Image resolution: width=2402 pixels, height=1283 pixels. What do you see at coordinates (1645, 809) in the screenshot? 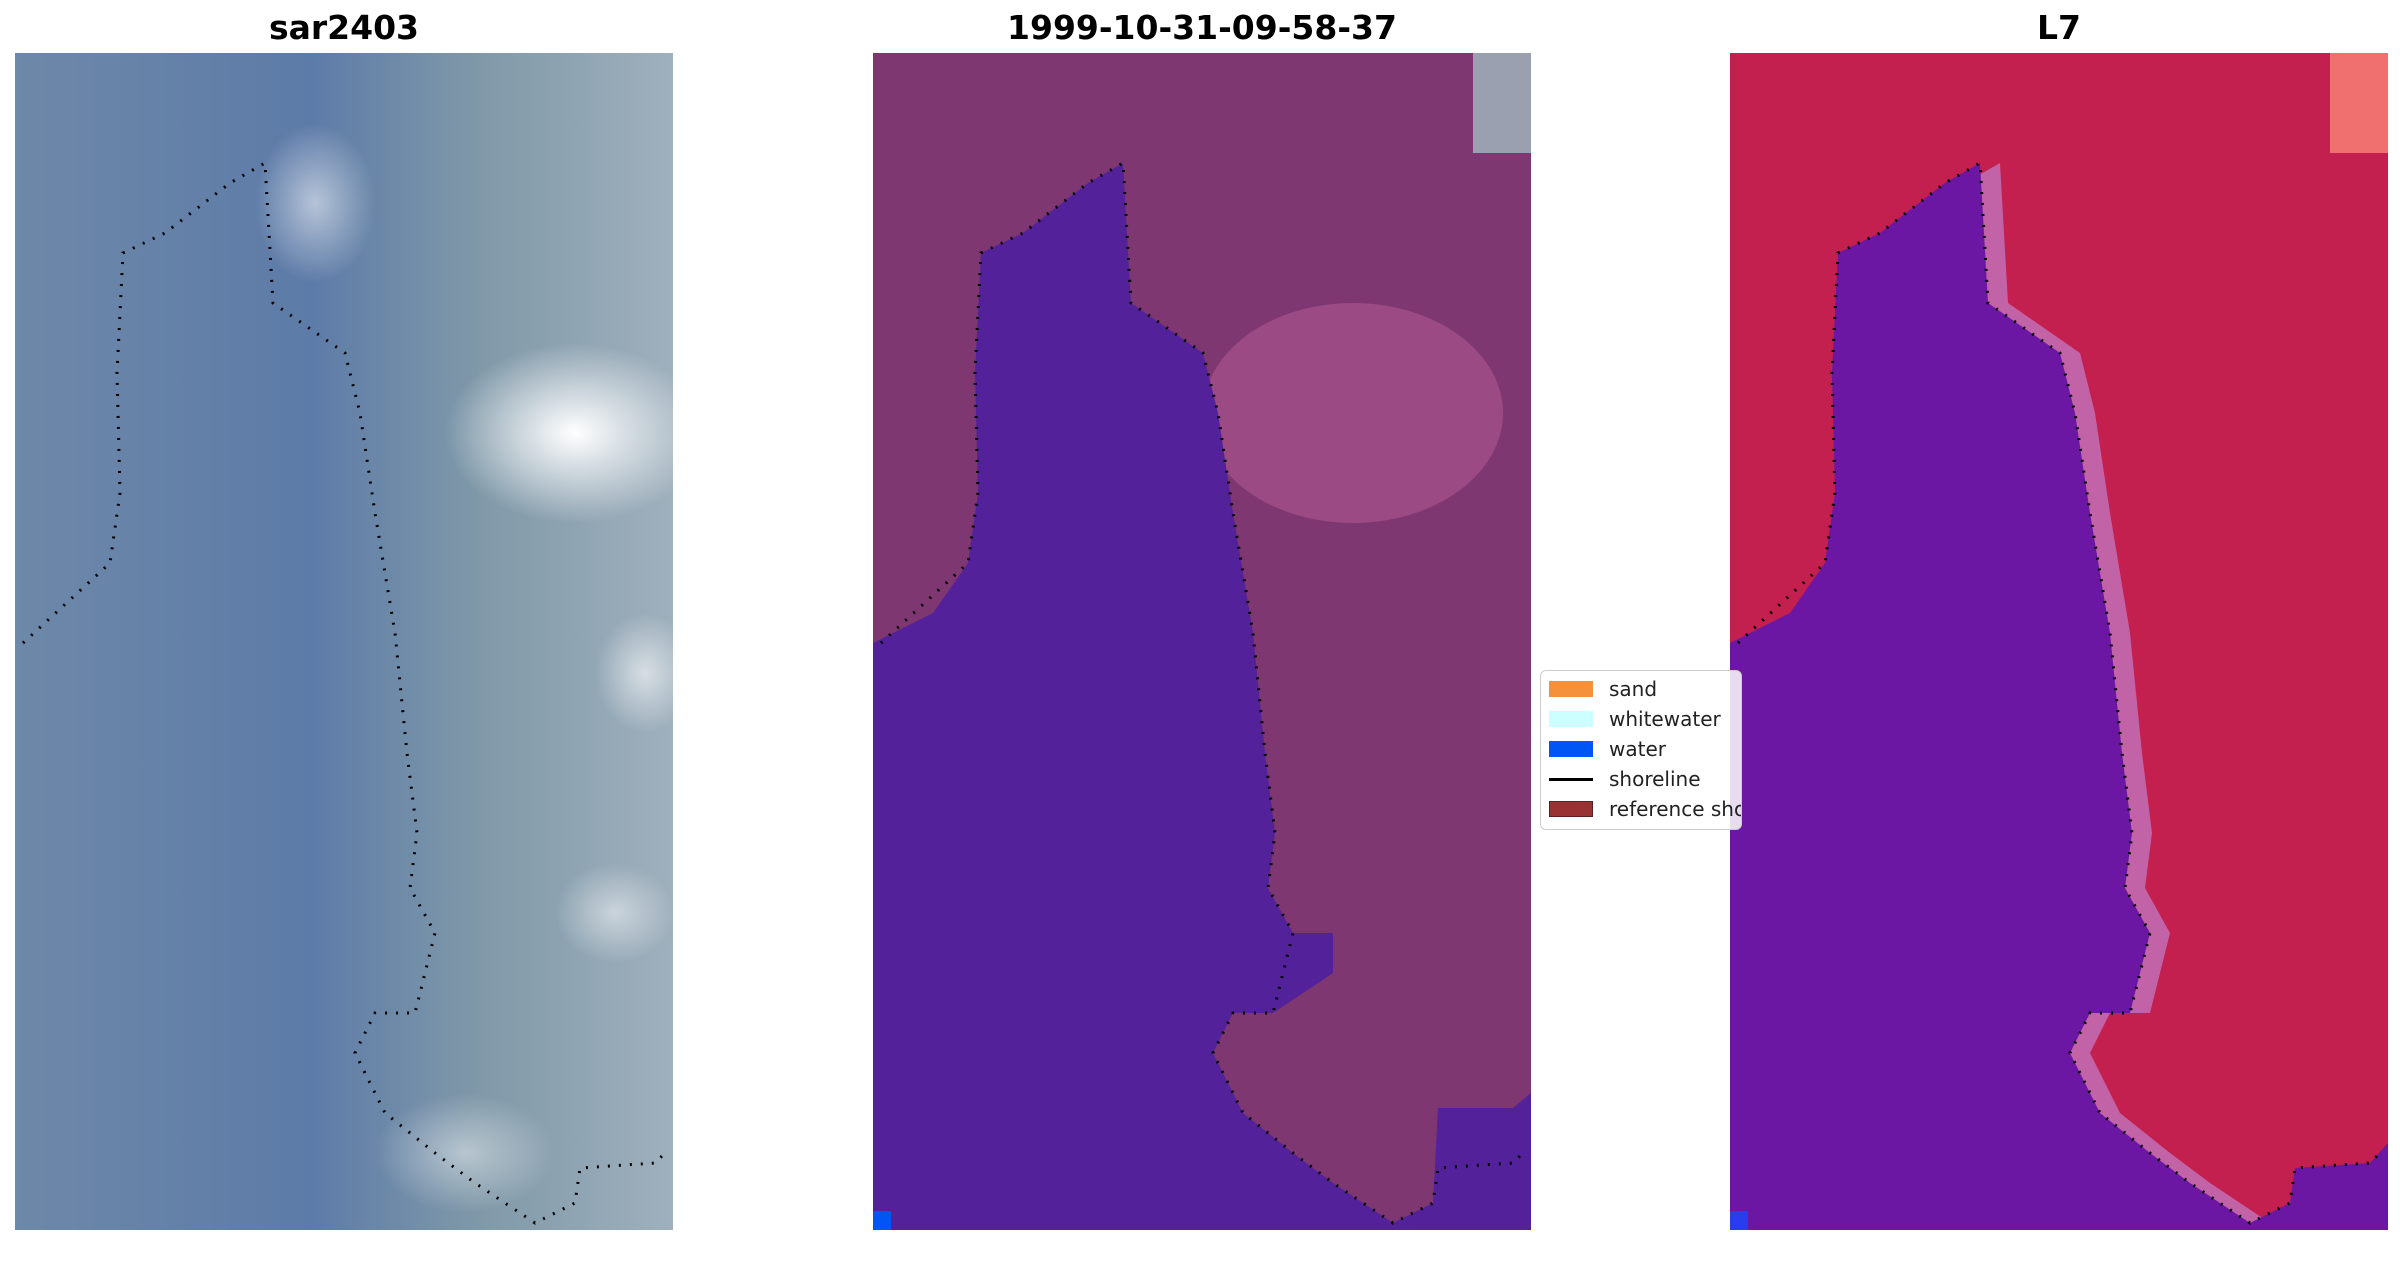
I see `legend-item-reference-shoreline: reference shoreline` at bounding box center [1645, 809].